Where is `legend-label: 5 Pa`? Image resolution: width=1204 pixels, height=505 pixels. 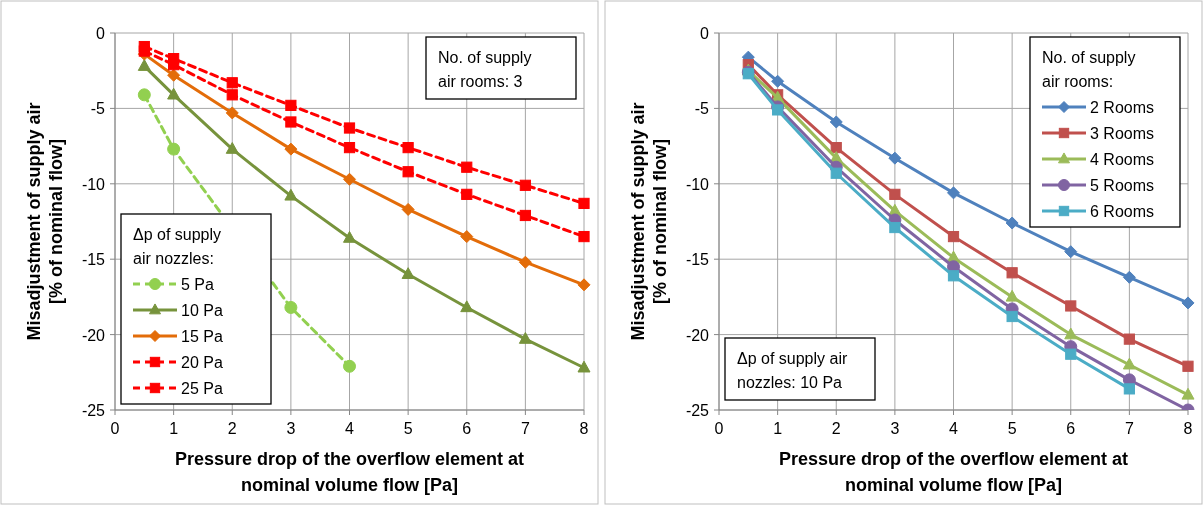 legend-label: 5 Pa is located at coordinates (198, 284).